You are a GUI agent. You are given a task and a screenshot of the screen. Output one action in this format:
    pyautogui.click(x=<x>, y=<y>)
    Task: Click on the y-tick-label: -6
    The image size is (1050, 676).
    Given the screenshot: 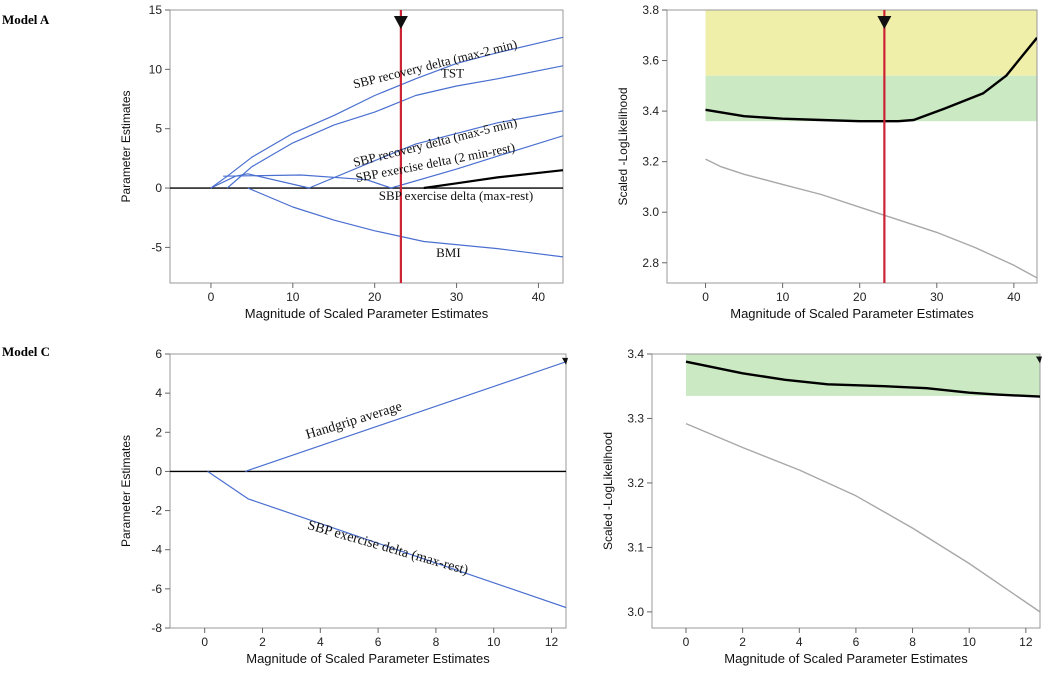 What is the action you would take?
    pyautogui.click(x=156, y=589)
    